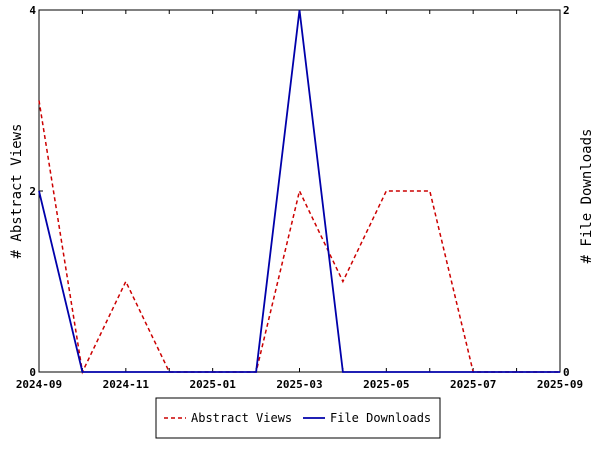  What do you see at coordinates (566, 10) in the screenshot?
I see `y-right-tick-label: 2` at bounding box center [566, 10].